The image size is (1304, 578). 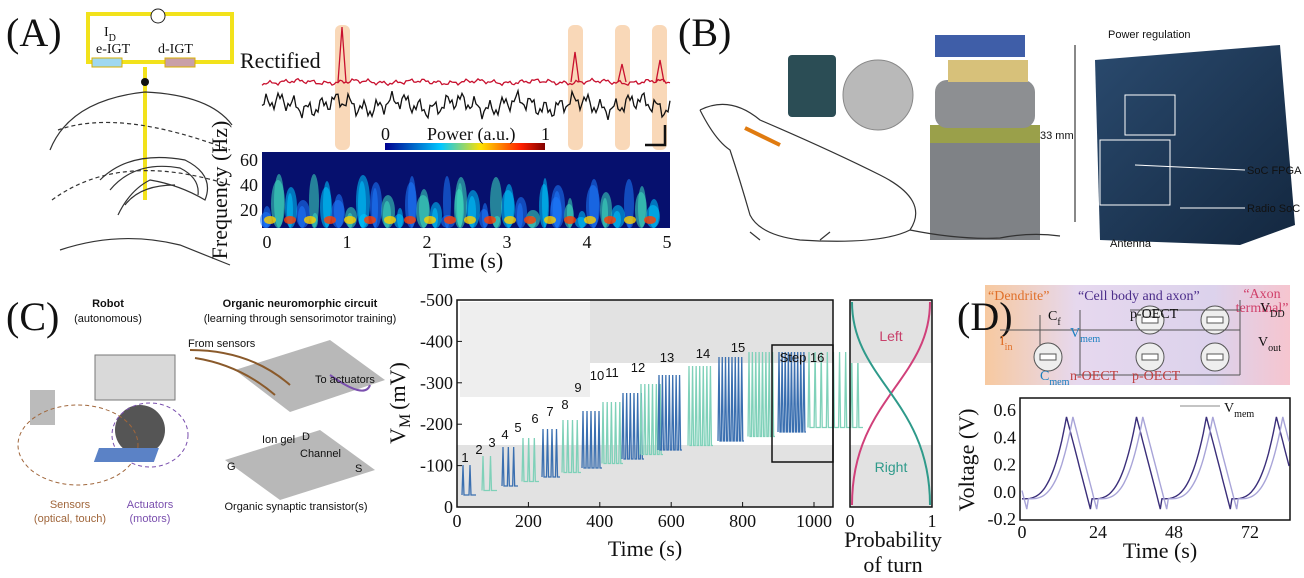 What do you see at coordinates (1052, 316) in the screenshot?
I see `cf-label-main: C` at bounding box center [1052, 316].